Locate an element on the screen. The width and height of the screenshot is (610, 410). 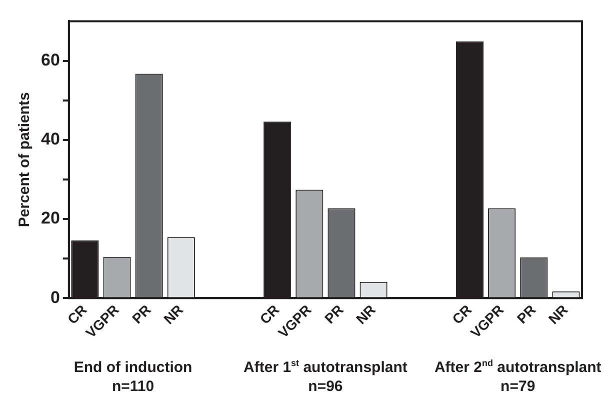
y-tick-label: 40 is located at coordinates (50, 139).